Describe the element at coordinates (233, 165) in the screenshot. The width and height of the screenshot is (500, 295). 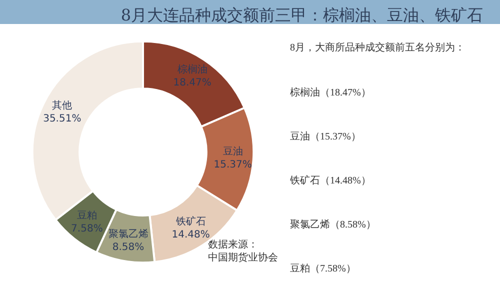
I see `data-label: 15.37%` at that location.